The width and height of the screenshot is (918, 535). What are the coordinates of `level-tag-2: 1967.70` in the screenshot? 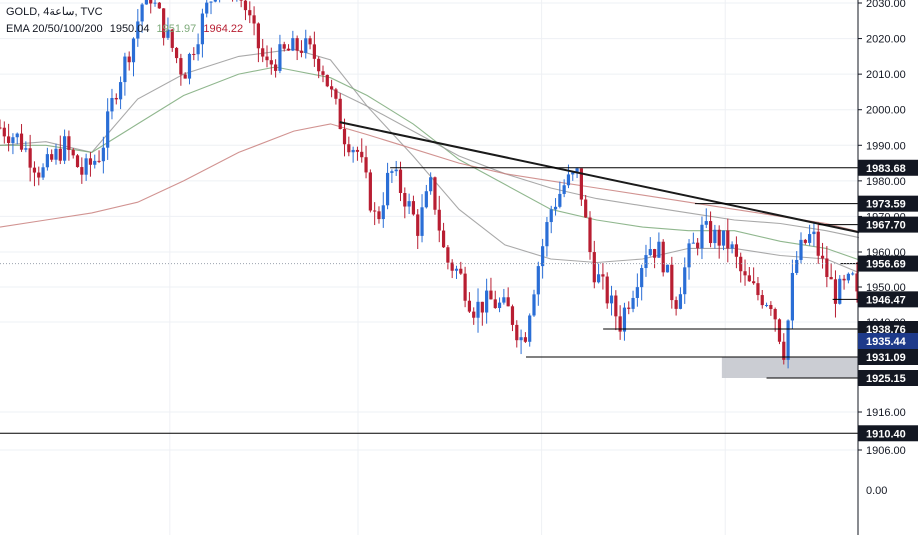 It's located at (886, 226).